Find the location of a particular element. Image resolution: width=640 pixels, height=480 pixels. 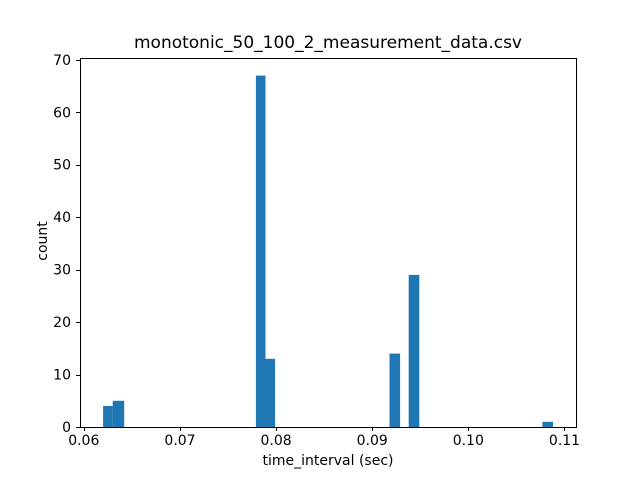

y-axis-label: count is located at coordinates (43, 241).